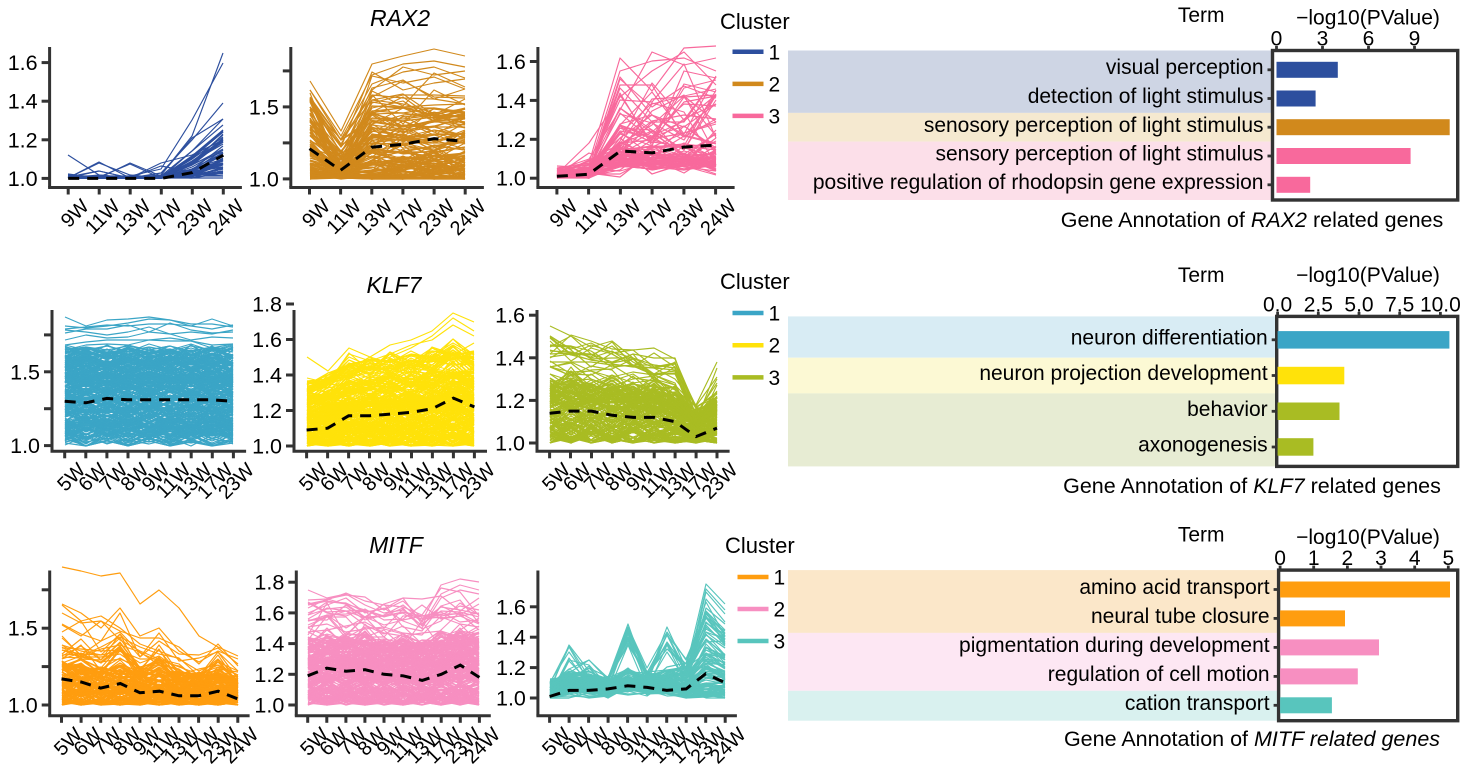 The width and height of the screenshot is (1466, 773). Describe the element at coordinates (1180, 616) in the screenshot. I see `svg-text: neural tube closure` at that location.